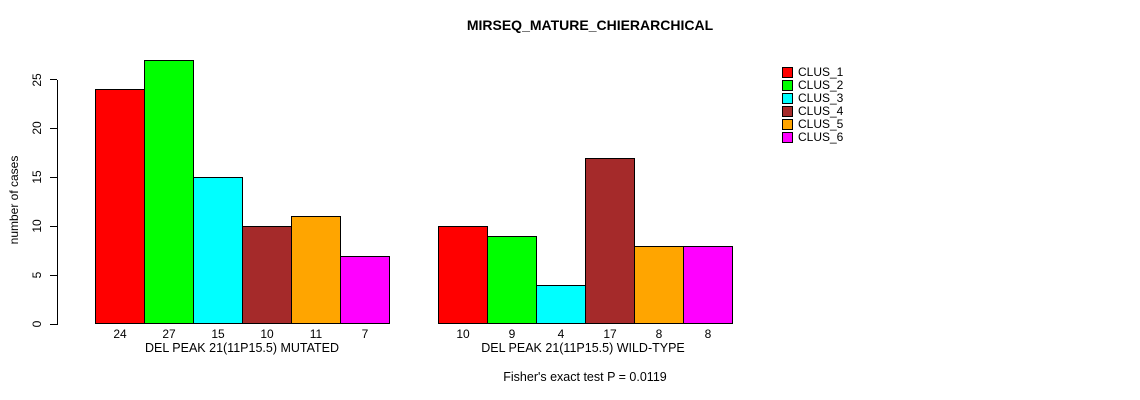 The width and height of the screenshot is (1140, 400). Describe the element at coordinates (512, 279) in the screenshot. I see `bar-clus-2-group2` at that location.